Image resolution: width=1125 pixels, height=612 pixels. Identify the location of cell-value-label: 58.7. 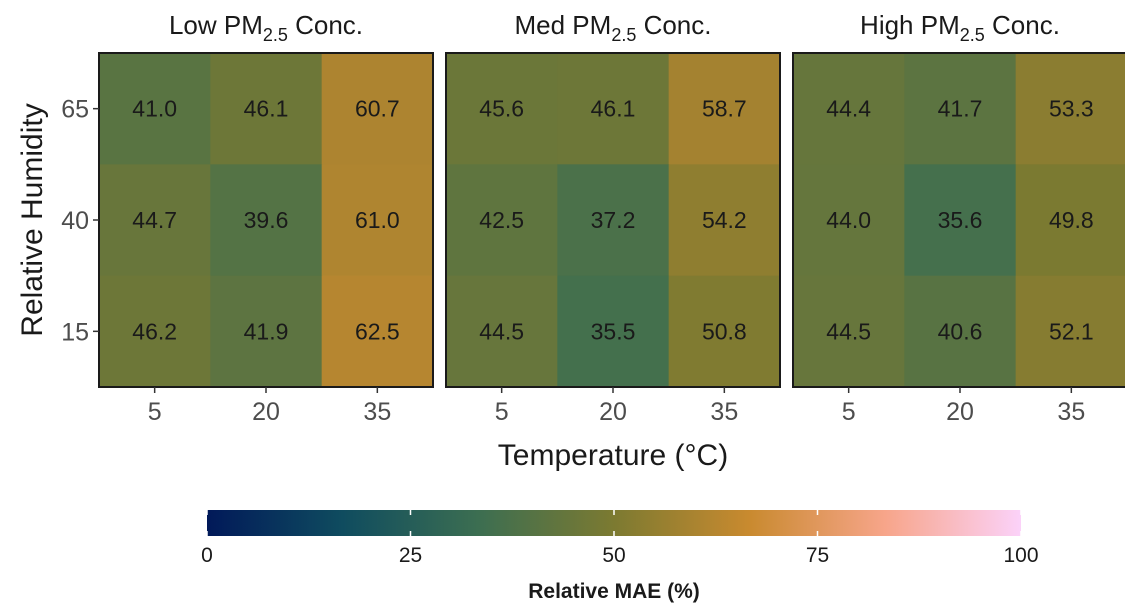
(724, 109).